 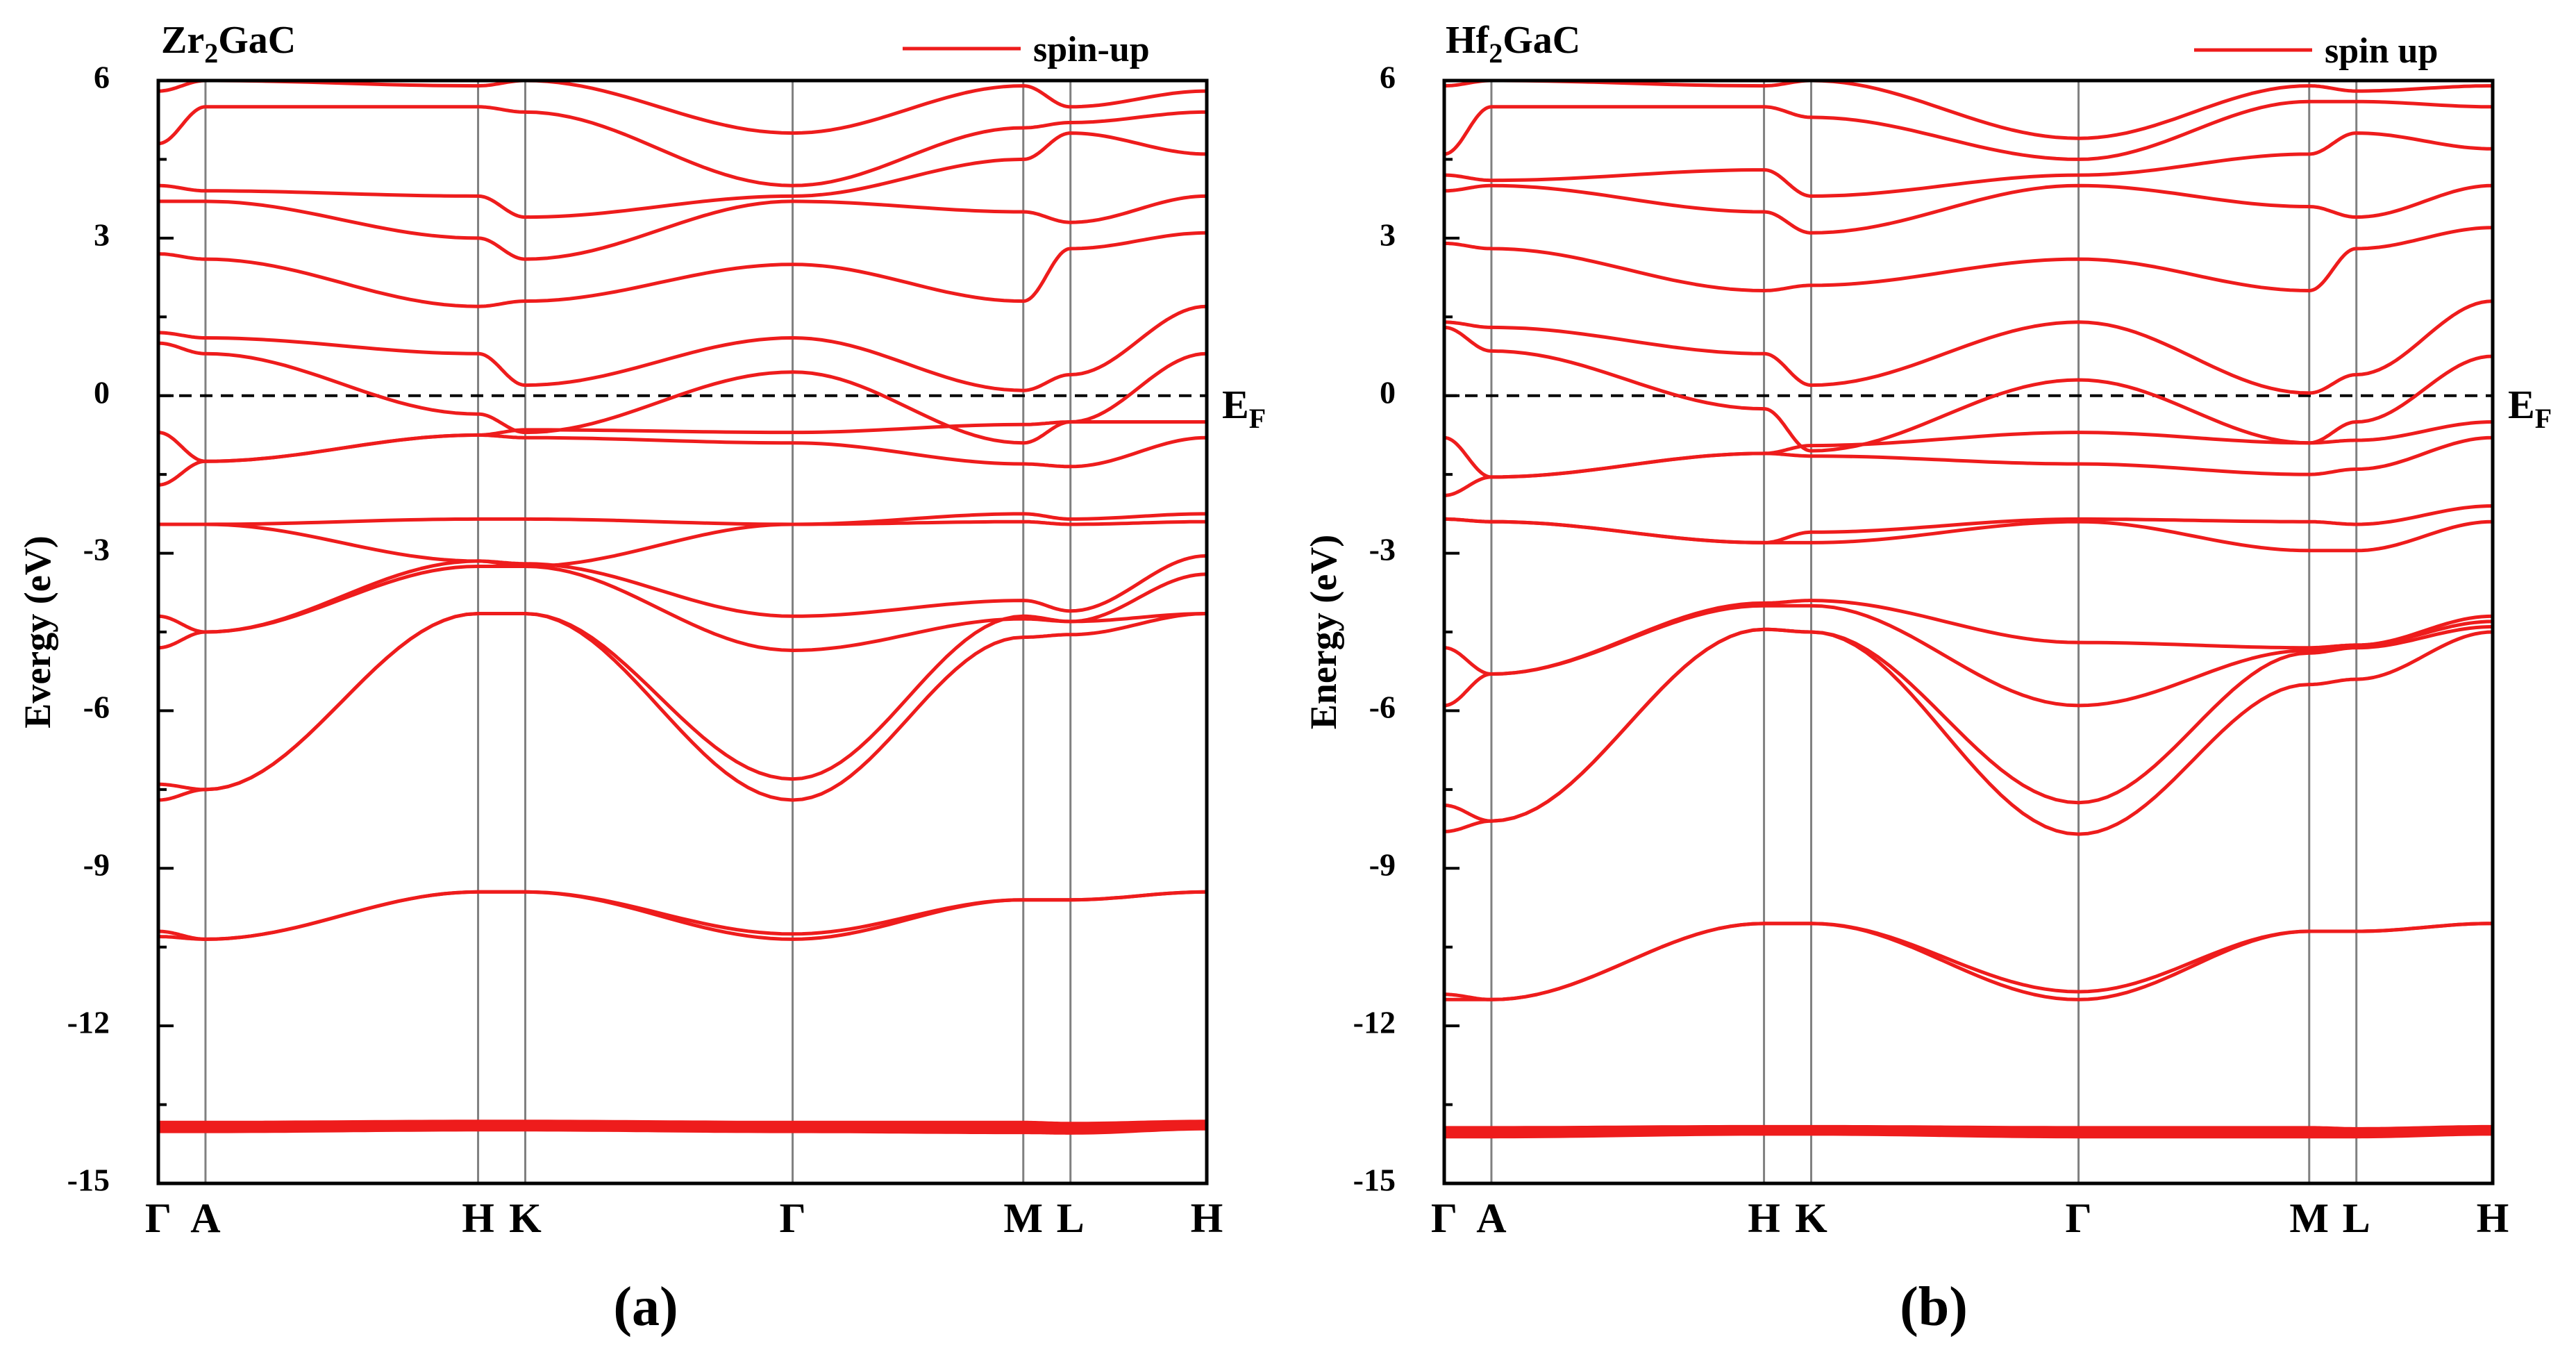 I want to click on panel-a-material-title: Zr2GaC, so click(x=228, y=44).